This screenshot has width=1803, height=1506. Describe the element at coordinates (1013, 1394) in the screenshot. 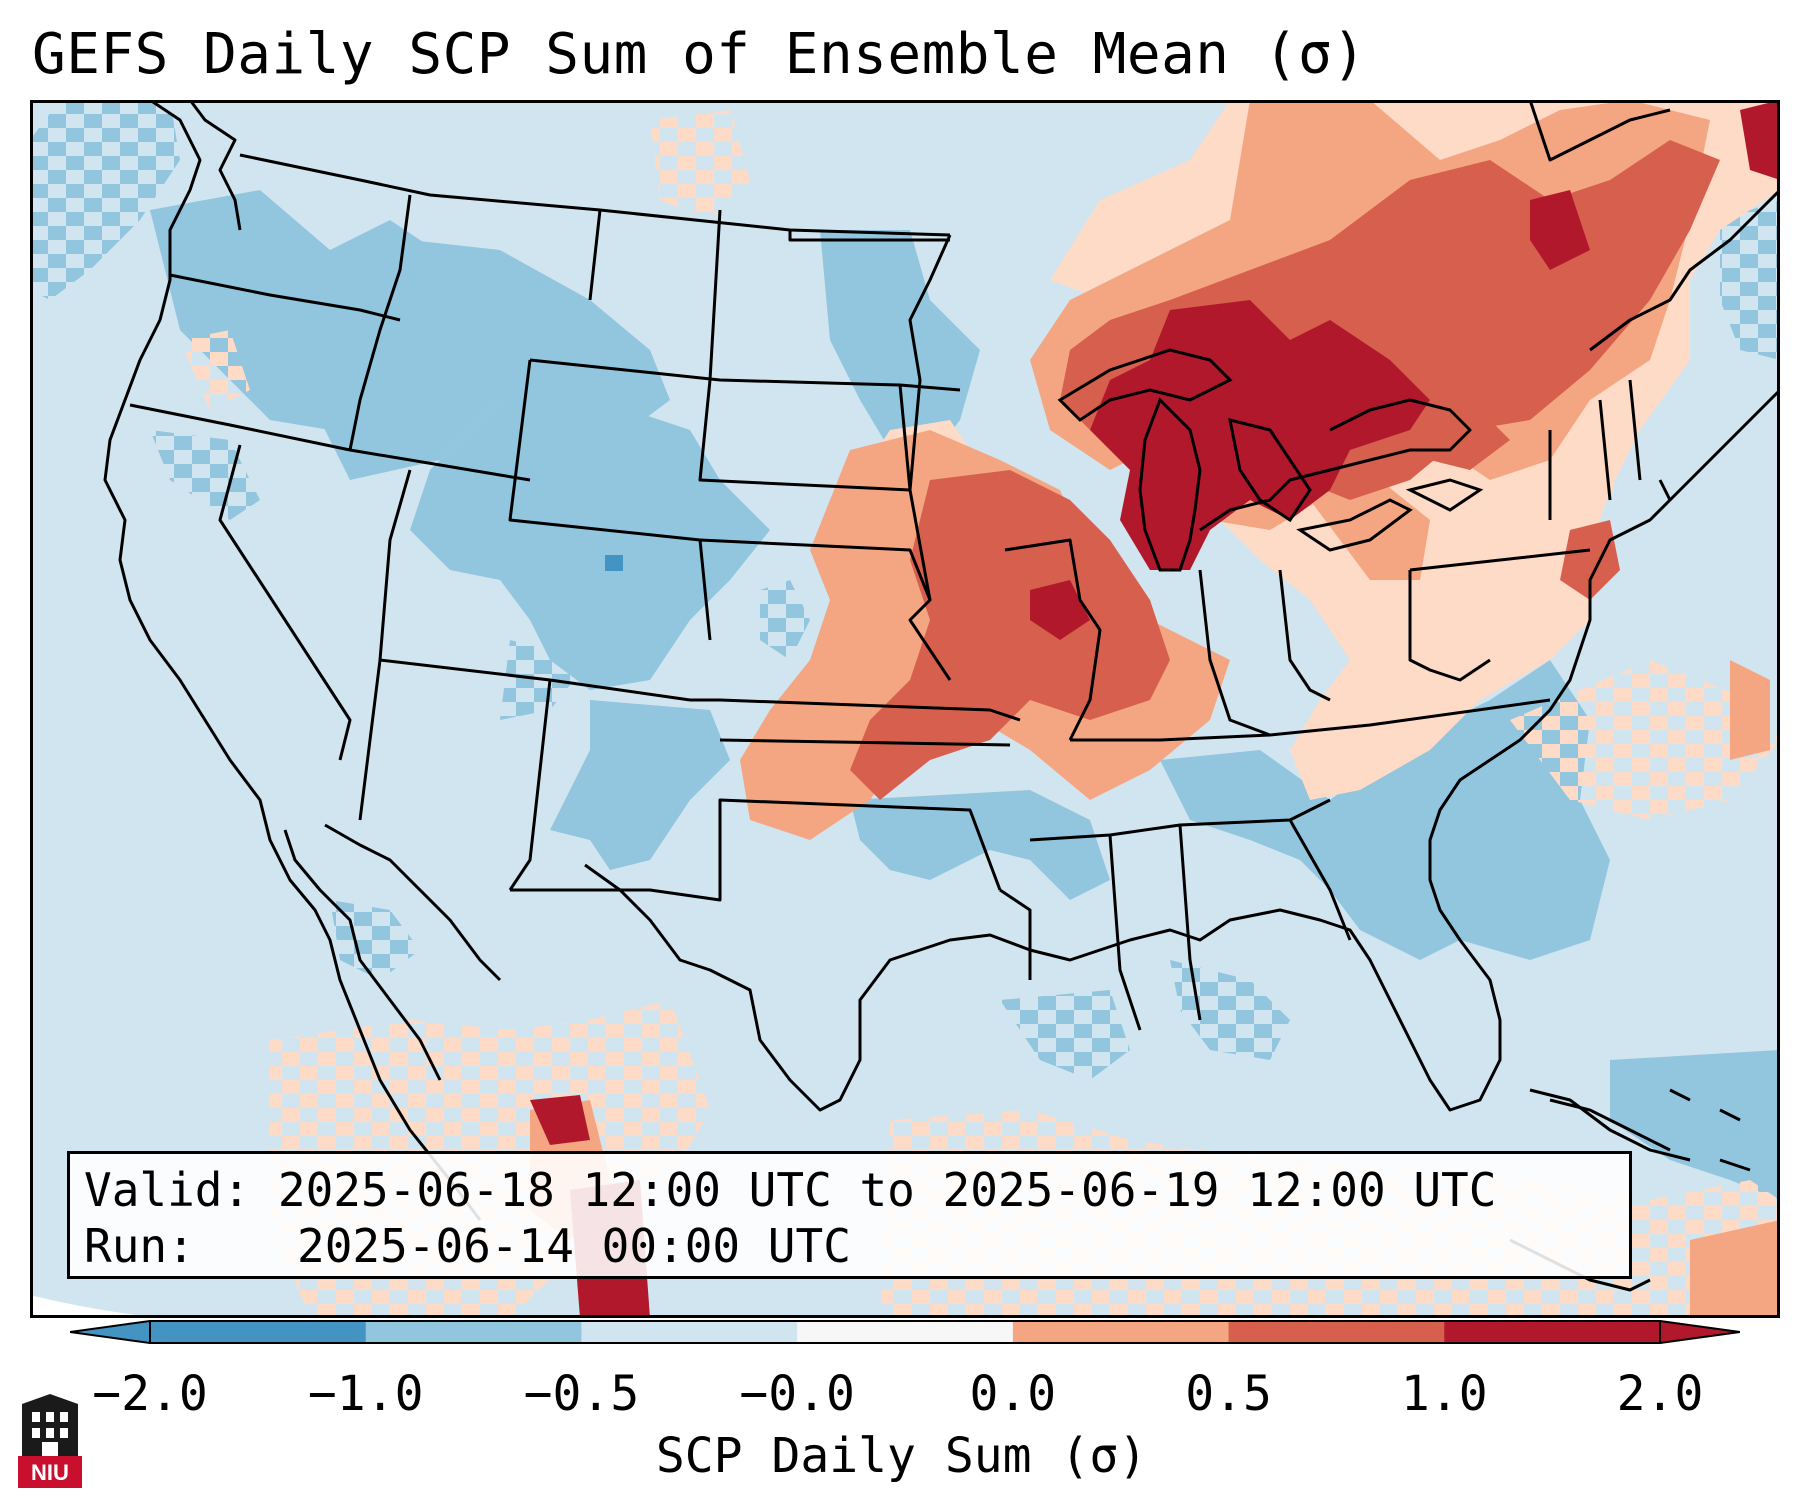

I see `colorbar-tick-label: 0.0` at that location.